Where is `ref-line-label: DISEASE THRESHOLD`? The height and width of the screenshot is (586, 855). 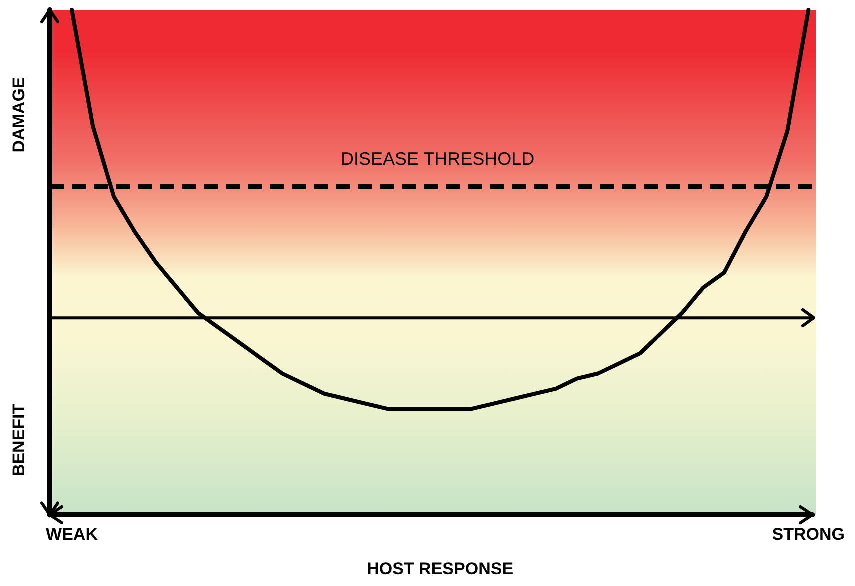 ref-line-label: DISEASE THRESHOLD is located at coordinates (437, 158).